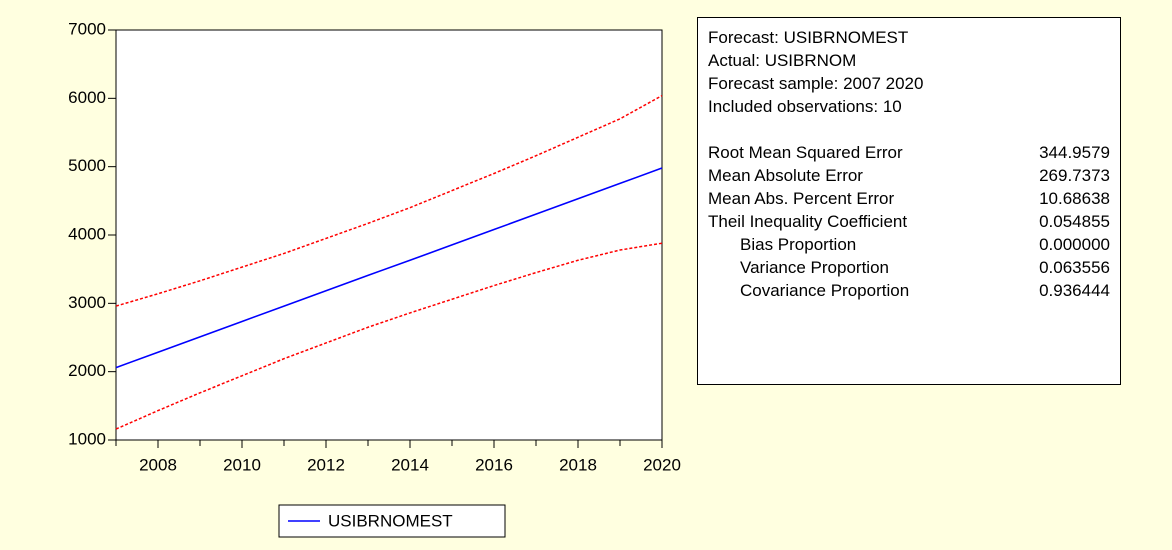 This screenshot has width=1172, height=550. I want to click on stat-value: 0.000000, so click(1074, 244).